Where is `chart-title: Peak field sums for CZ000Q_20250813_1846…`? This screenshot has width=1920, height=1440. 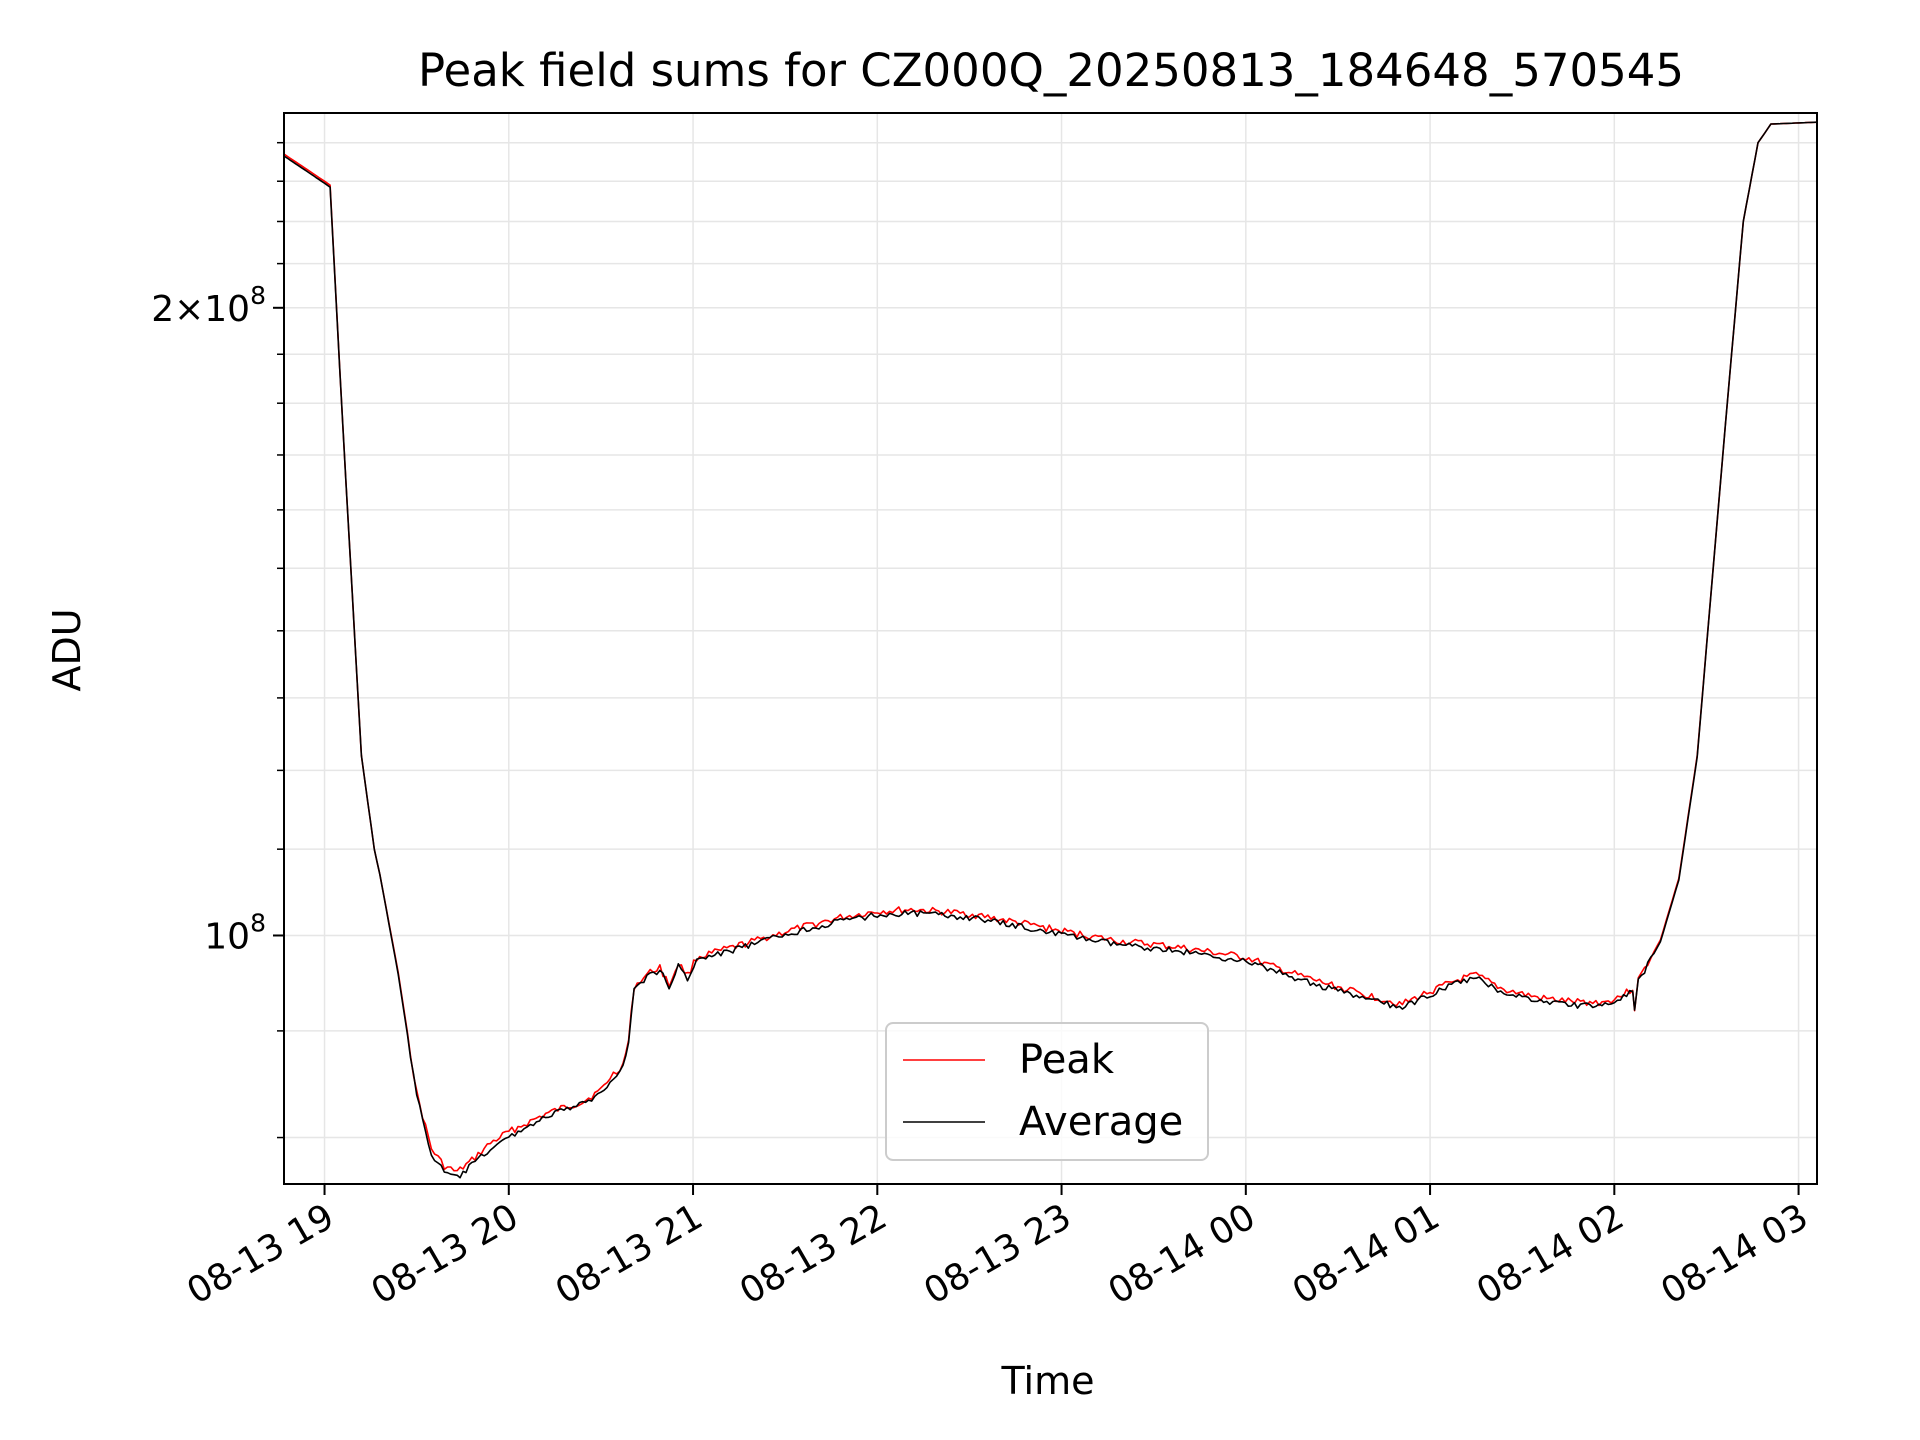
chart-title: Peak field sums for CZ000Q_20250813_1846… is located at coordinates (1051, 70).